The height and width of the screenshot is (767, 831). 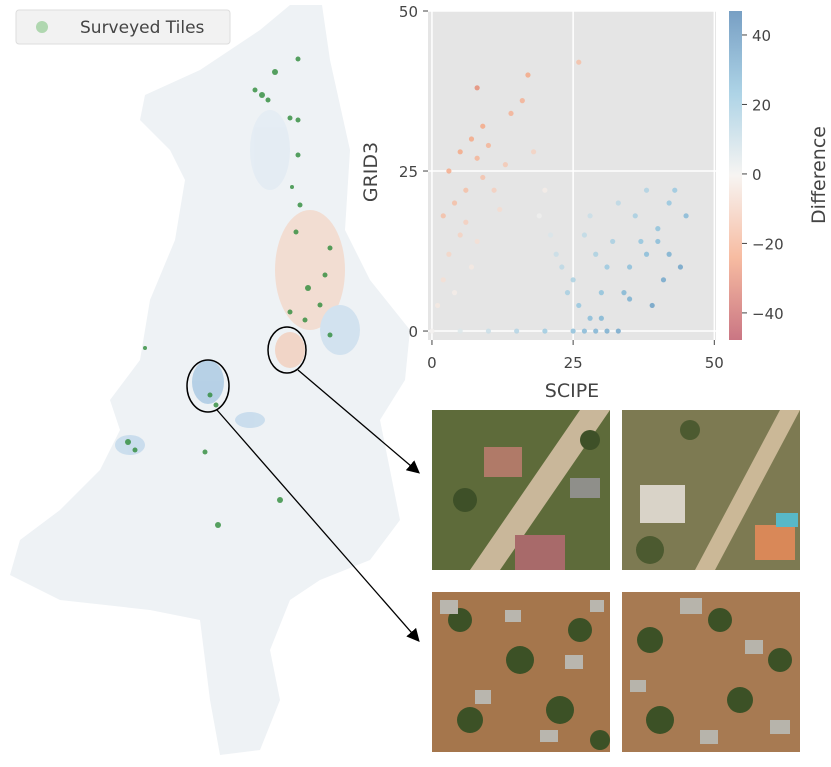 I want to click on map-patches, so click(x=237, y=282).